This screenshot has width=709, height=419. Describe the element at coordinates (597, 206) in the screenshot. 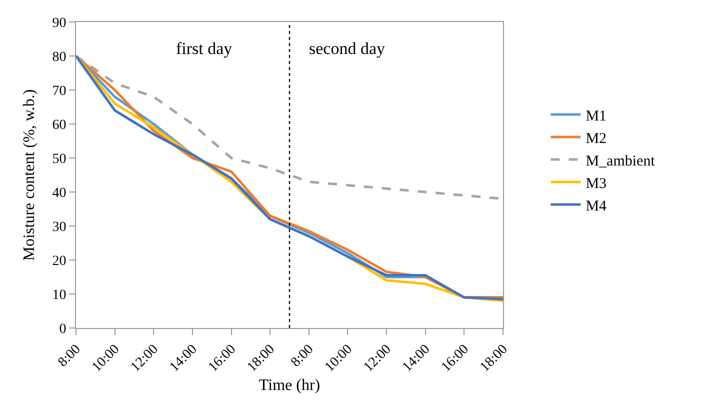

I see `legend-label: M4` at that location.